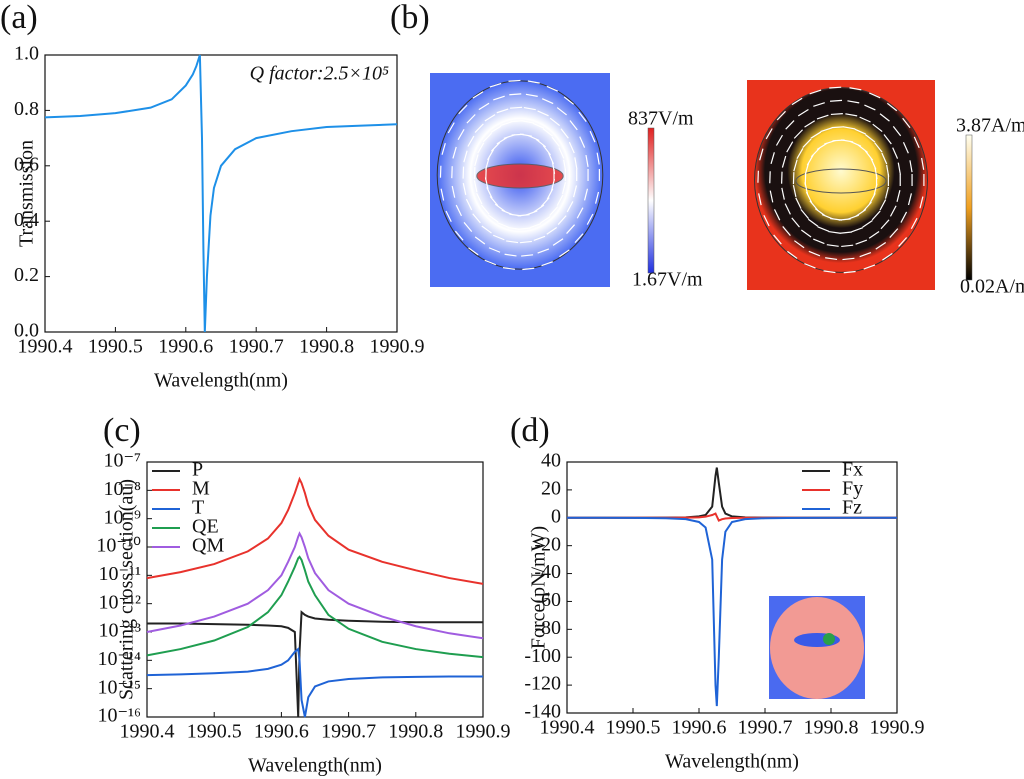 Image resolution: width=1024 pixels, height=779 pixels. What do you see at coordinates (27, 193) in the screenshot?
I see `y-axis-label: Transmission` at bounding box center [27, 193].